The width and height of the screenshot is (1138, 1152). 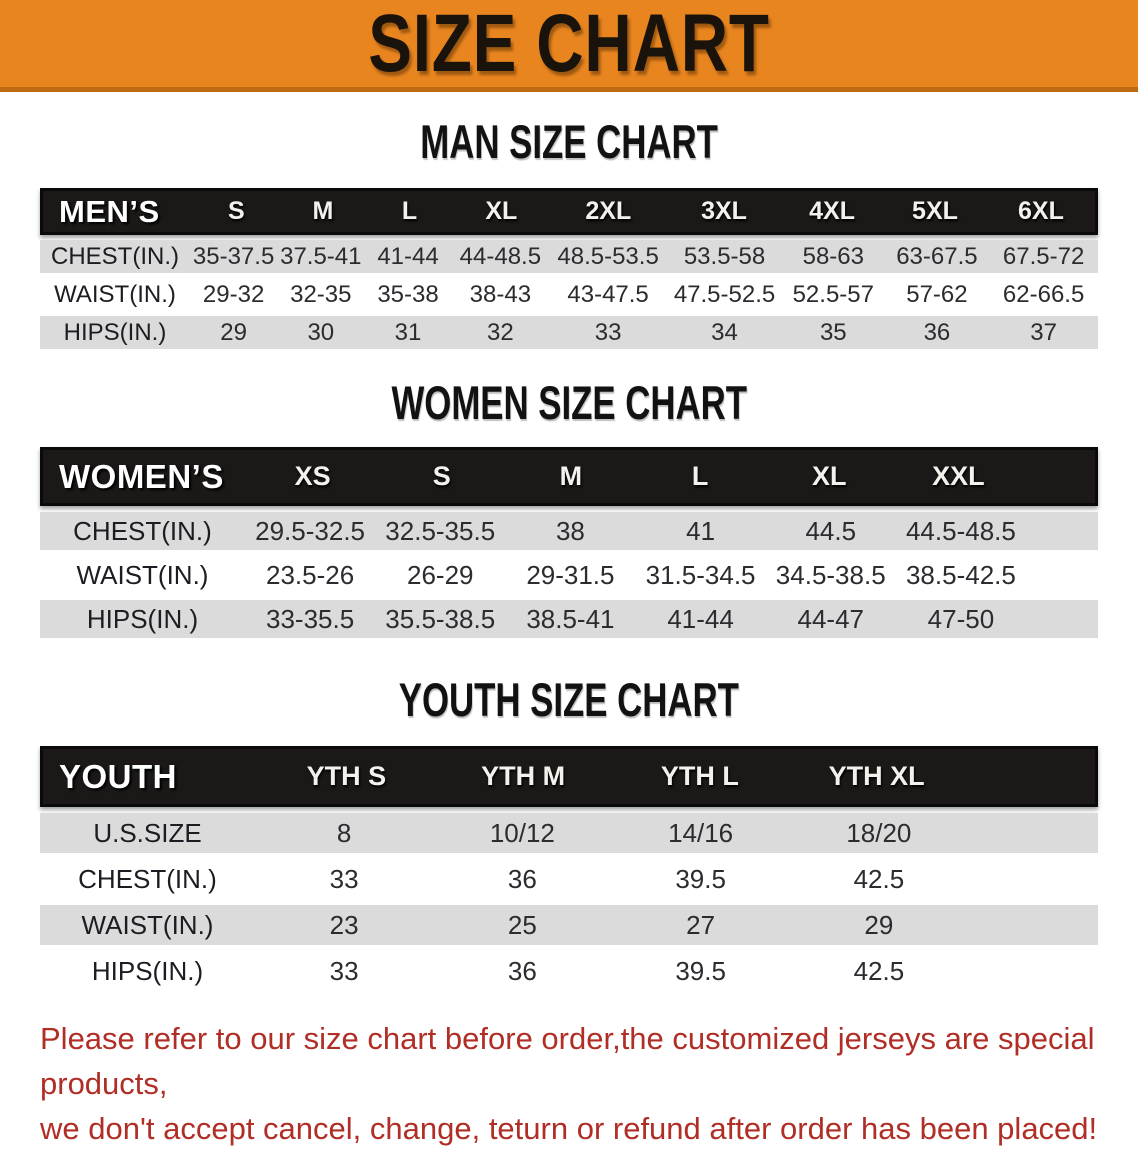 I want to click on size-cell: 38.5-41, so click(x=570, y=618).